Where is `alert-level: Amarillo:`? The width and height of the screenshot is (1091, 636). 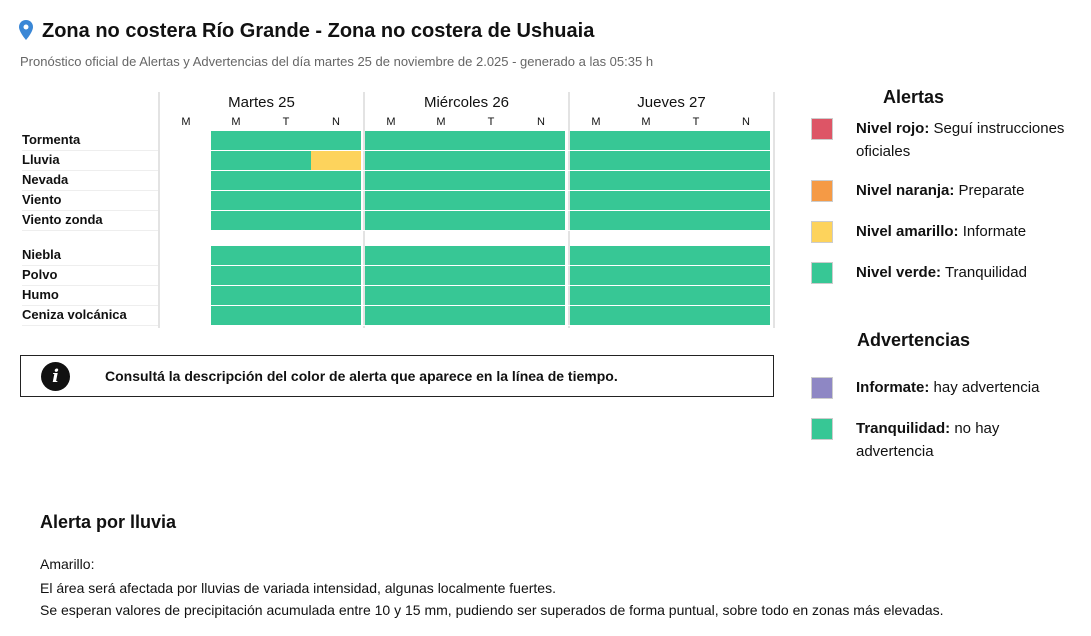 alert-level: Amarillo: is located at coordinates (67, 564).